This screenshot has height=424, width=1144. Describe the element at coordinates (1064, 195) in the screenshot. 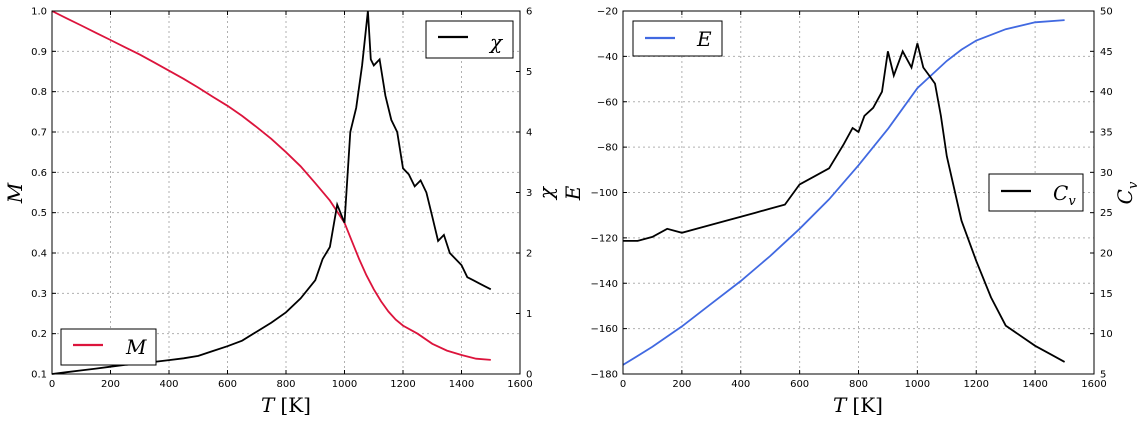

I see `legend-cv-label: Cv` at that location.